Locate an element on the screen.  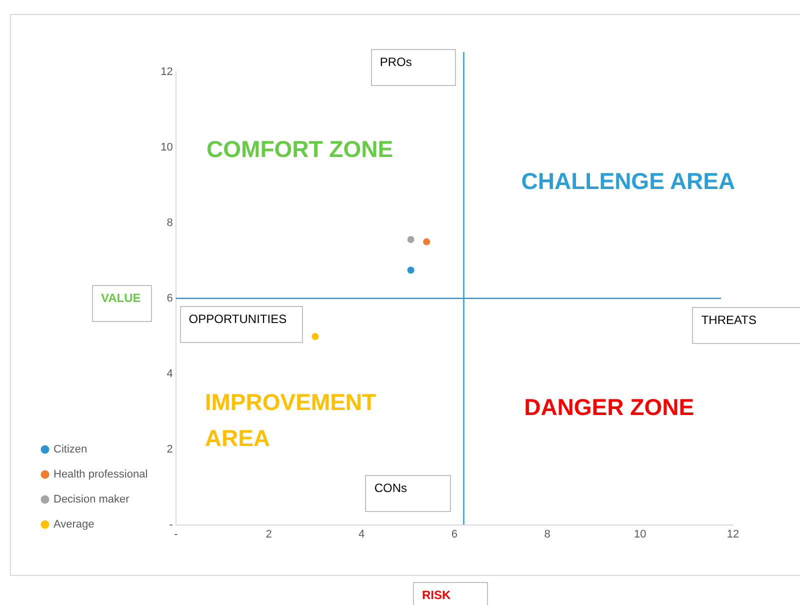
x-tick-label: 8 is located at coordinates (547, 534).